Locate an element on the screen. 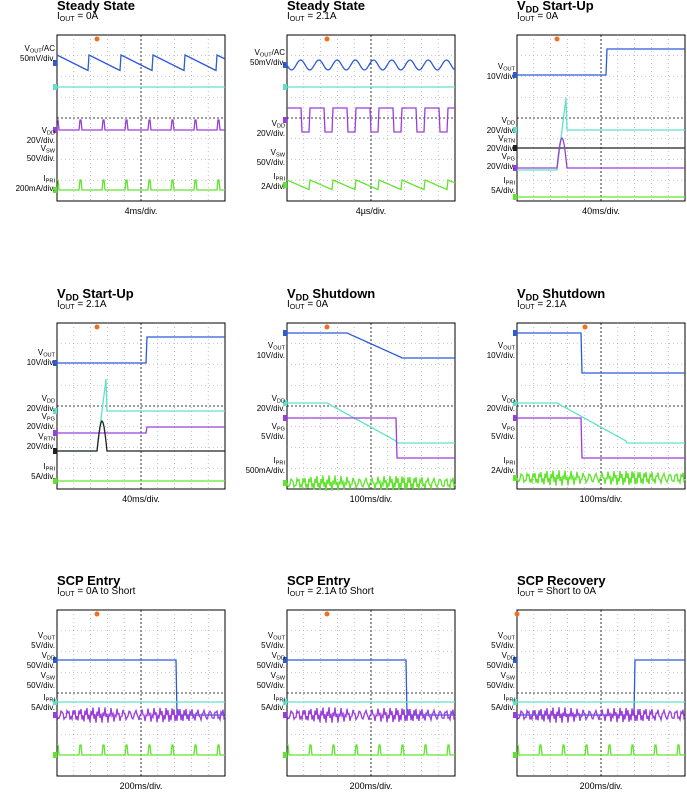 Image resolution: width=687 pixels, height=805 pixels. panel-condition: IOUT = Short to 0A is located at coordinates (556, 592).